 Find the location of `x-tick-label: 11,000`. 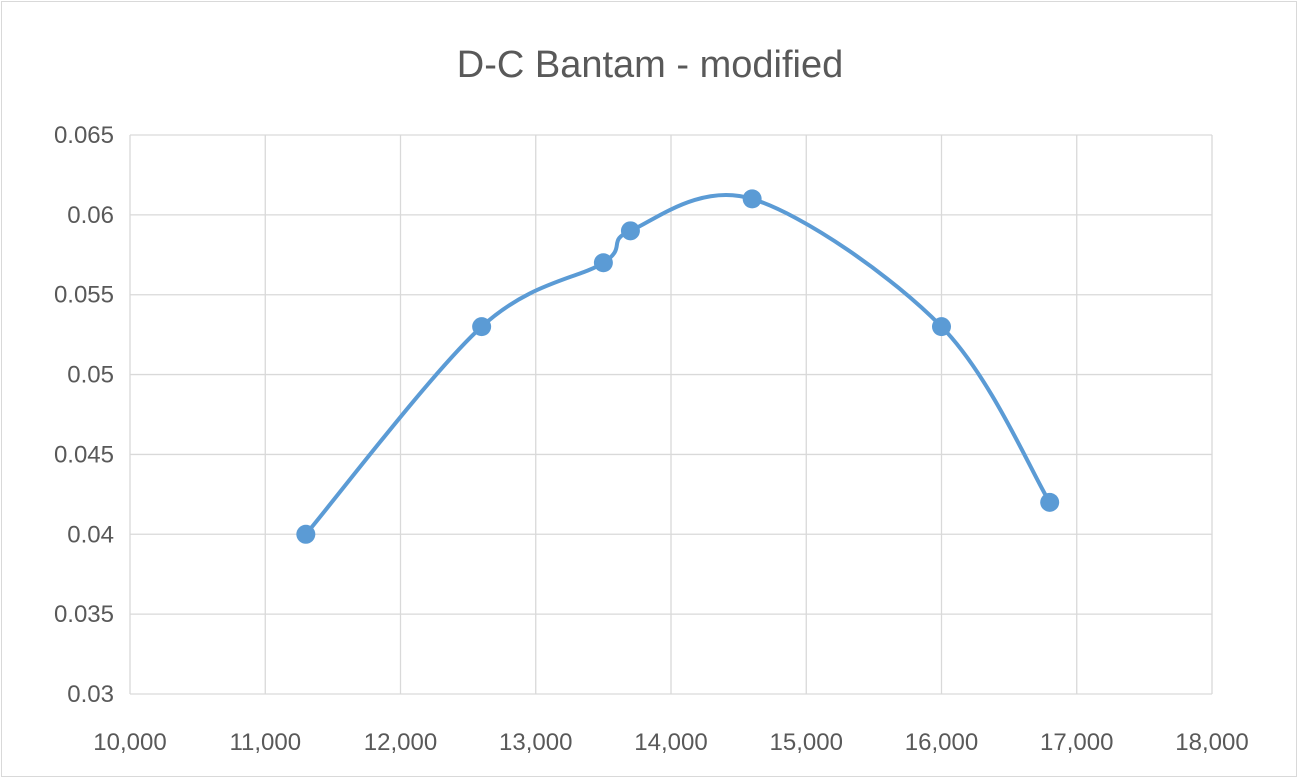

x-tick-label: 11,000 is located at coordinates (265, 742).